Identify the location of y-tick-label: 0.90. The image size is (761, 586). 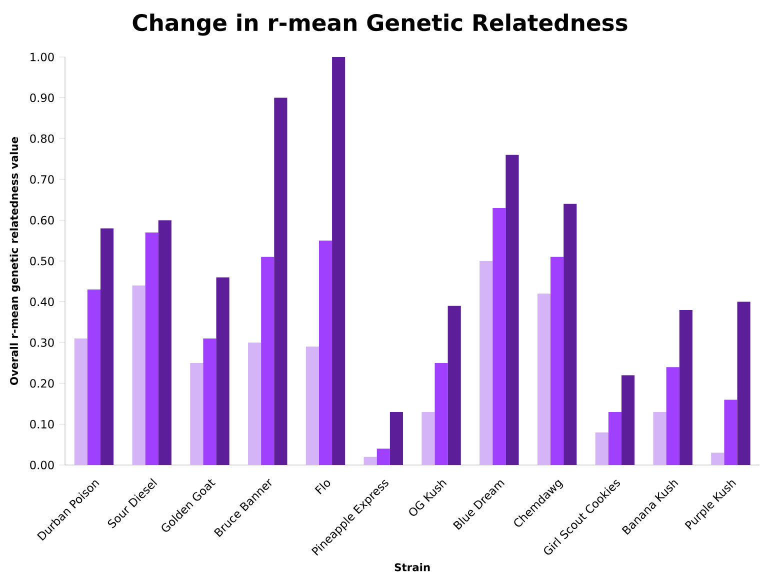
(42, 98).